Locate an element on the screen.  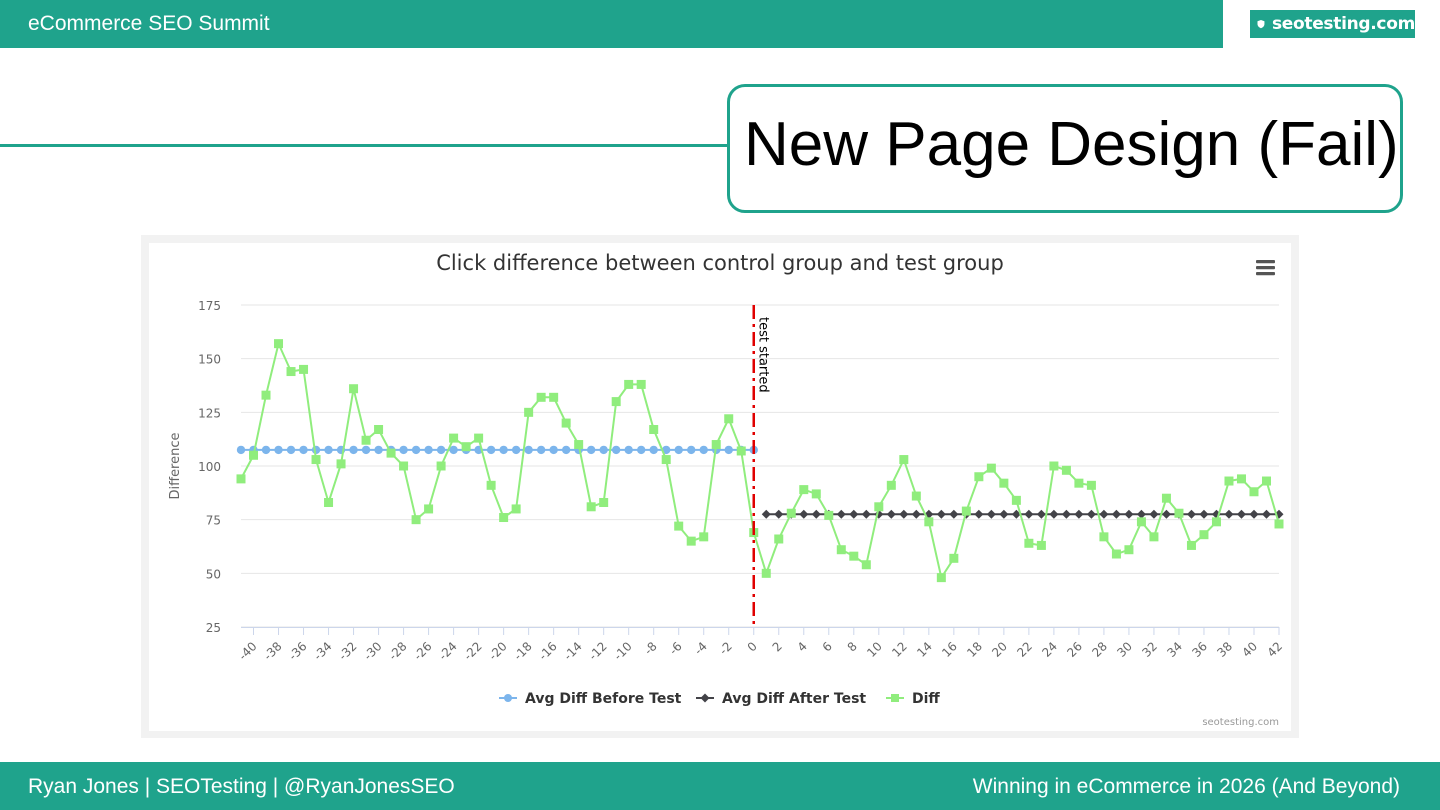
legend-item: Avg Diff After Test is located at coordinates (781, 699).